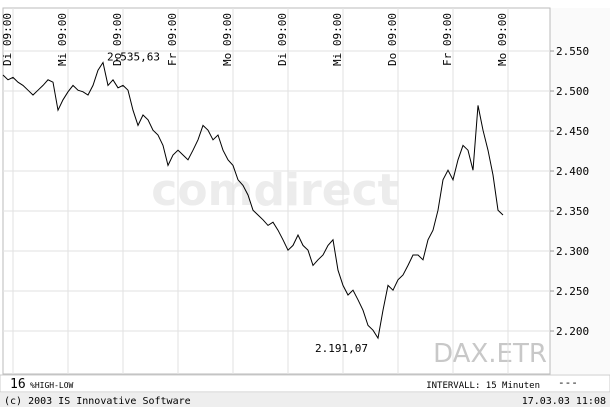 The height and width of the screenshot is (407, 610). Describe the element at coordinates (572, 211) in the screenshot. I see `y-tick-label: 2.350` at that location.